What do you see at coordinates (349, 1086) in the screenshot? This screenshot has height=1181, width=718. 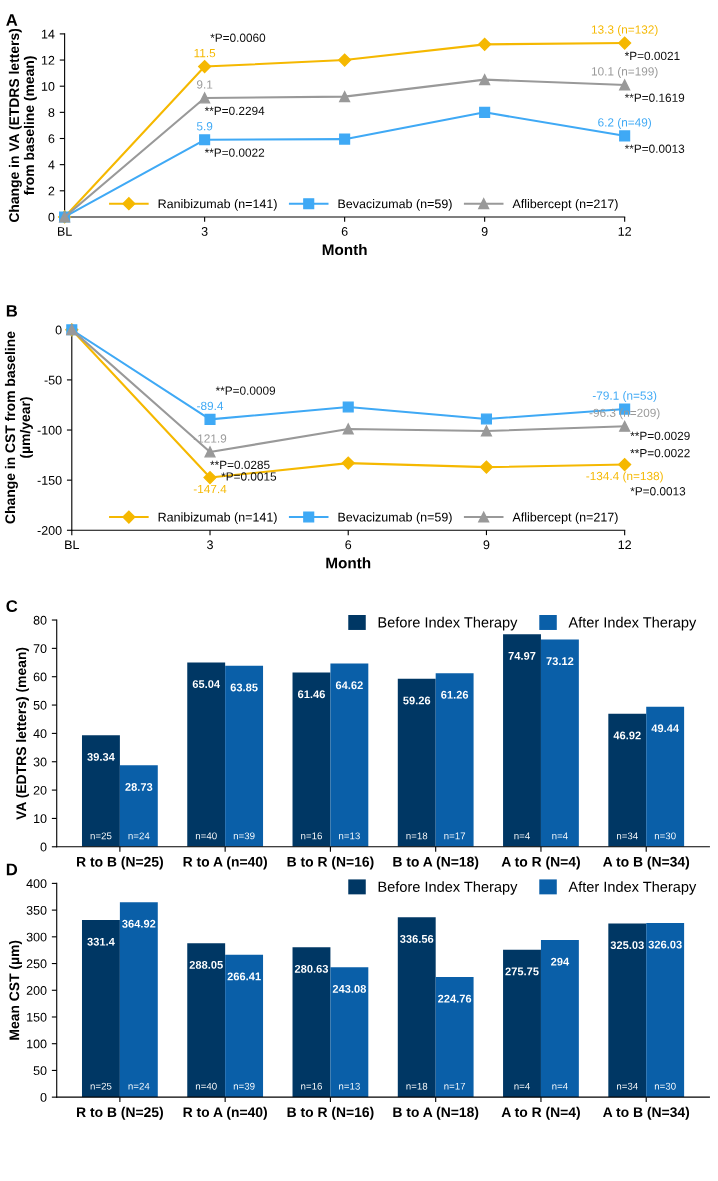 I see `annotation: n=13` at bounding box center [349, 1086].